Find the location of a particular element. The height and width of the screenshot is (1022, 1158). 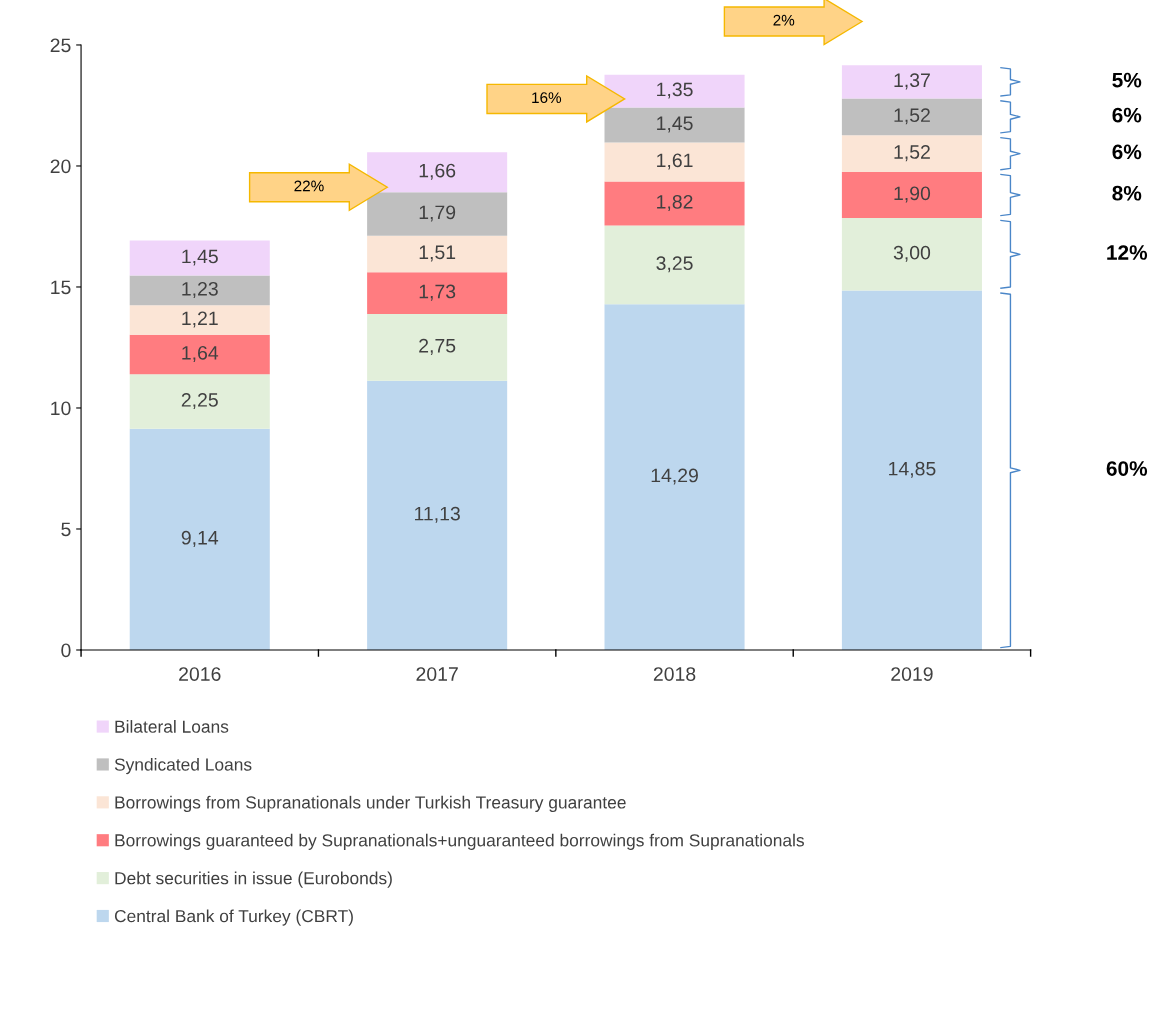

y-tick-label: 25 is located at coordinates (60, 45).